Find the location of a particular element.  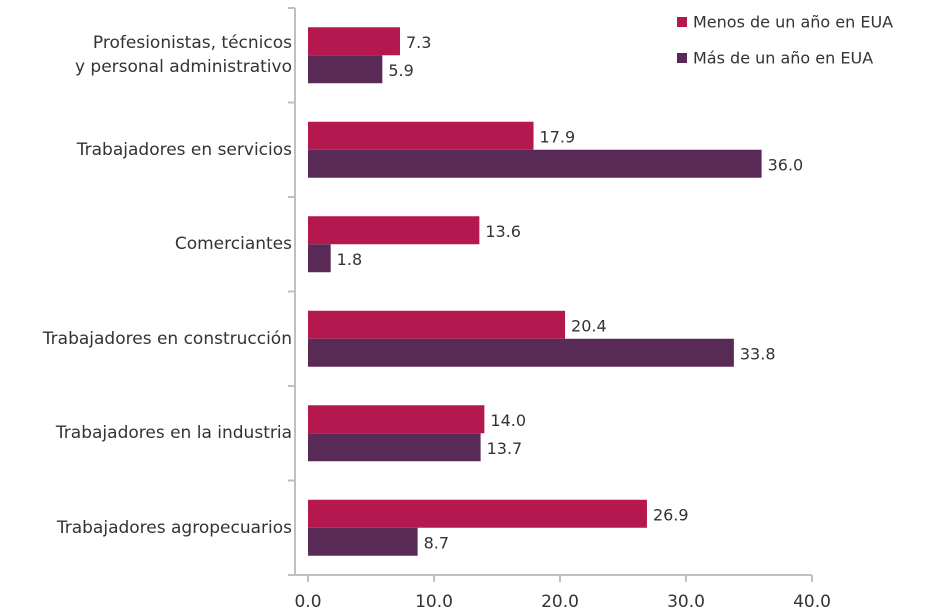

category-label: Trabajadores en servicios is located at coordinates (184, 149).